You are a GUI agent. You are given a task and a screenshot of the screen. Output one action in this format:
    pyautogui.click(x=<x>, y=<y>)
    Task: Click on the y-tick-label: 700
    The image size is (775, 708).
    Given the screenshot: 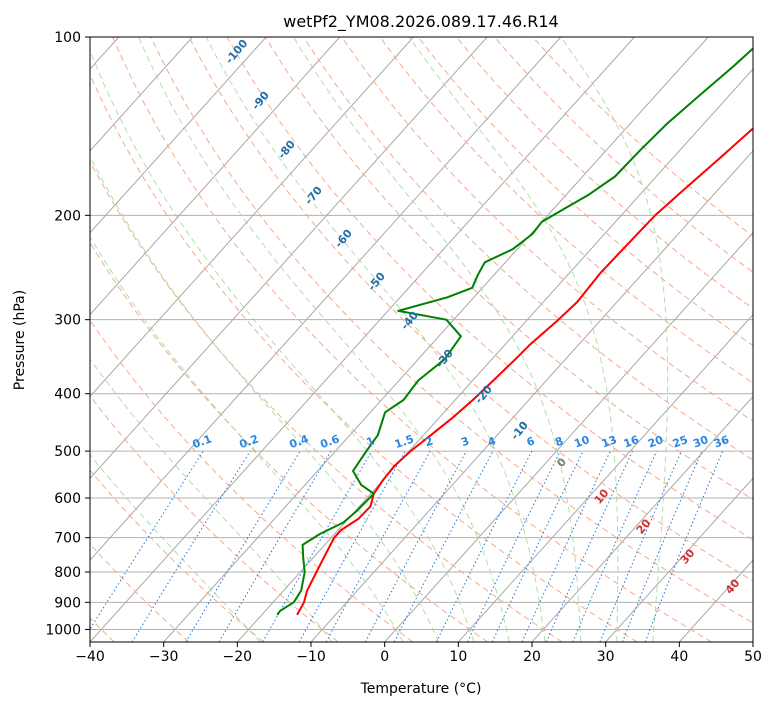 What is the action you would take?
    pyautogui.click(x=67, y=539)
    